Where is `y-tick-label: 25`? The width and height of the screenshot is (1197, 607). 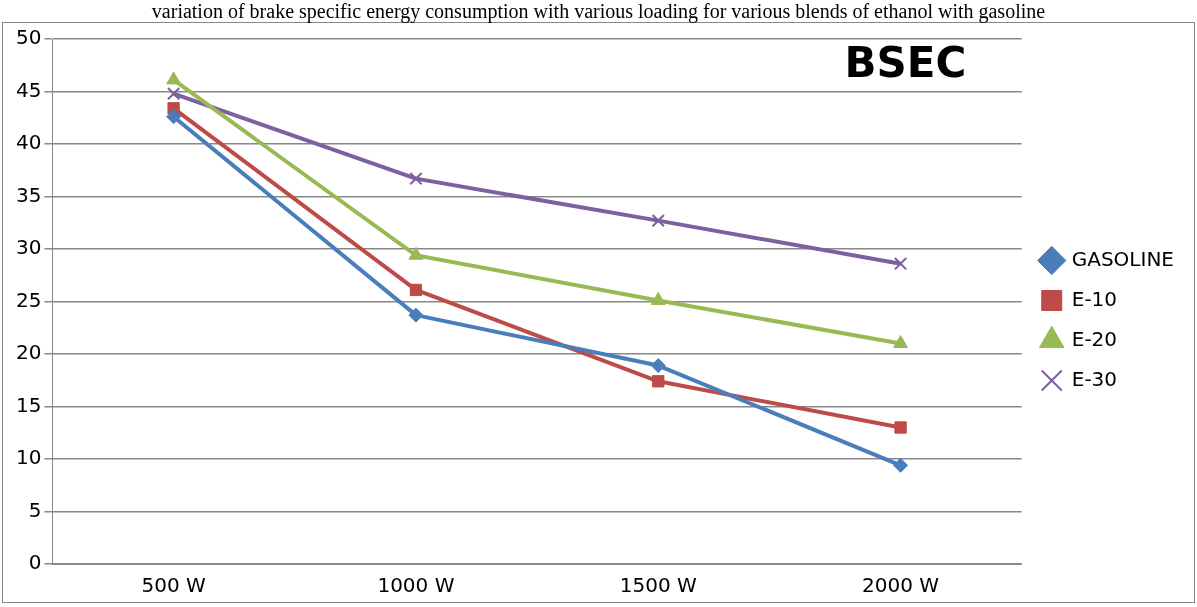
y-tick-label: 25 is located at coordinates (29, 299).